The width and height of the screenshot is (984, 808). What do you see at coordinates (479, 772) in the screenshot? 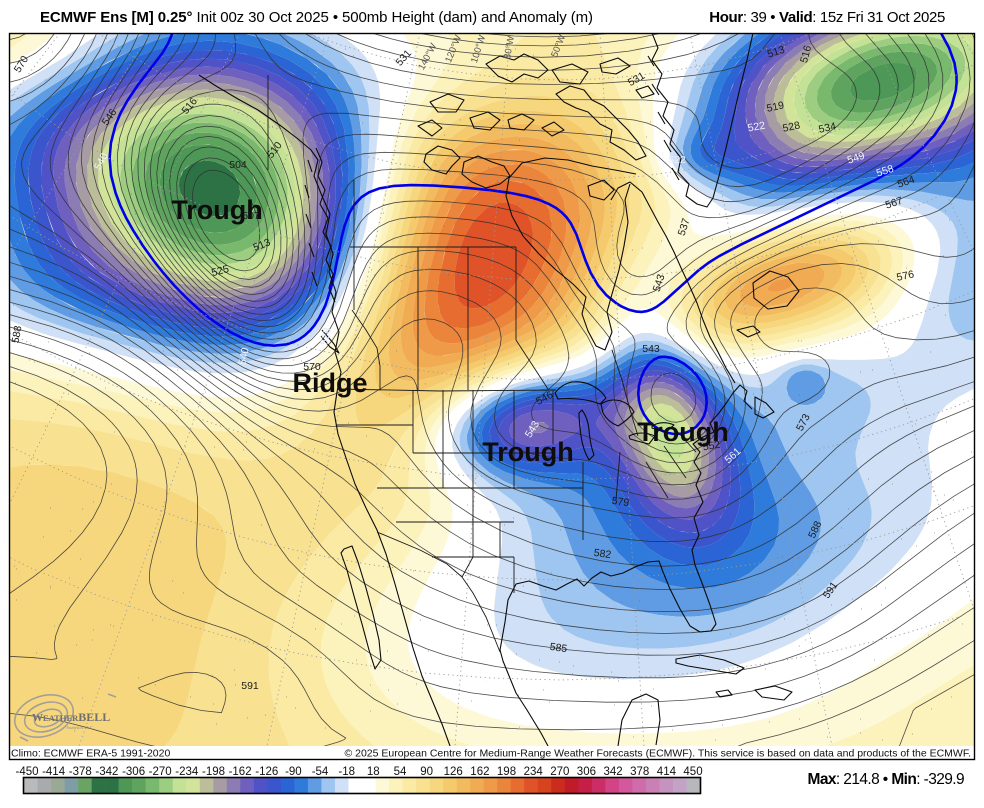
I see `svg-text: 162` at bounding box center [479, 772].